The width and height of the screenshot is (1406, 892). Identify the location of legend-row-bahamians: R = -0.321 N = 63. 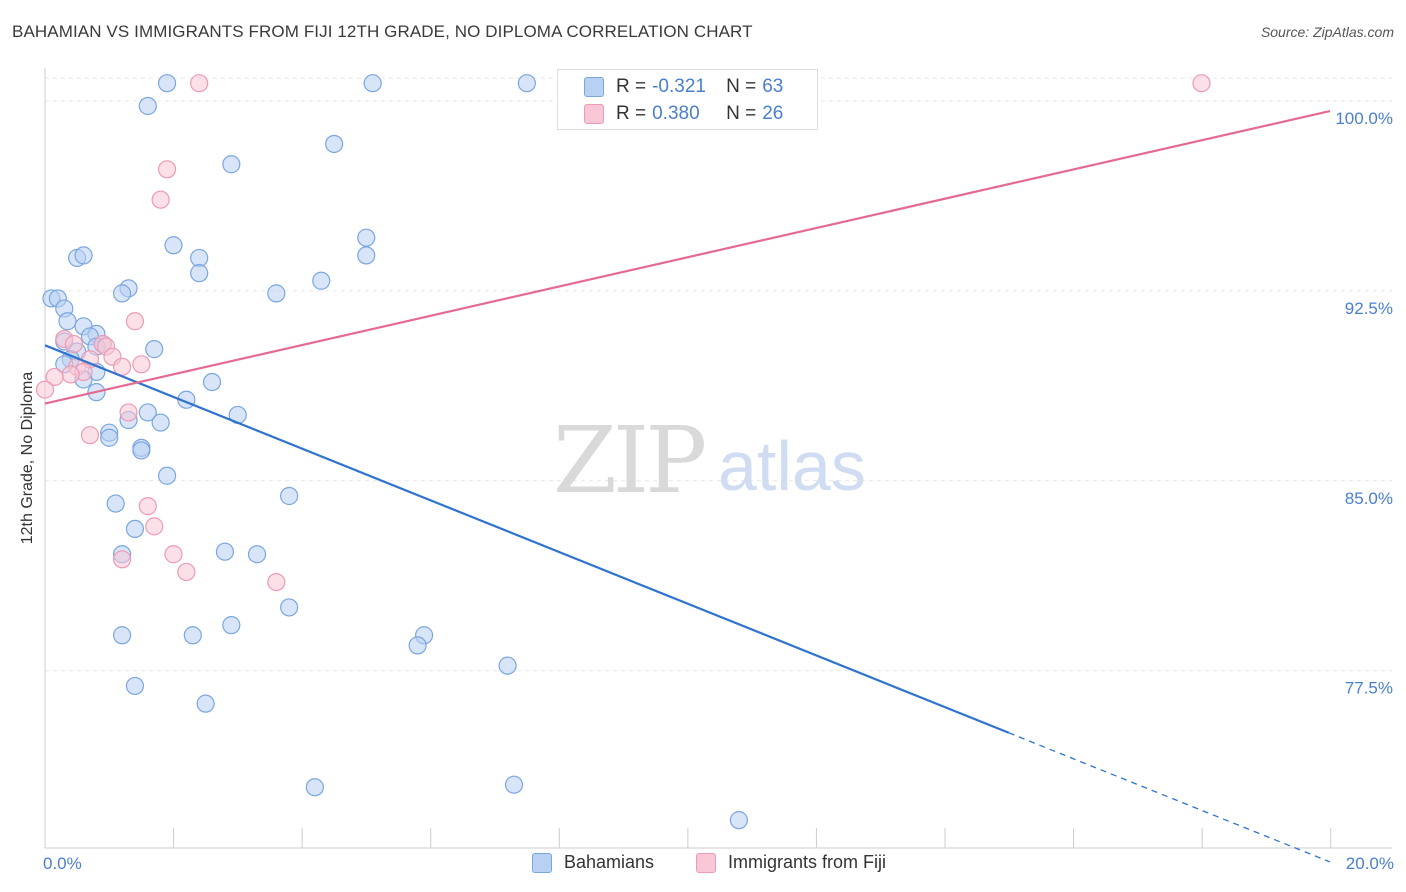
(683, 87).